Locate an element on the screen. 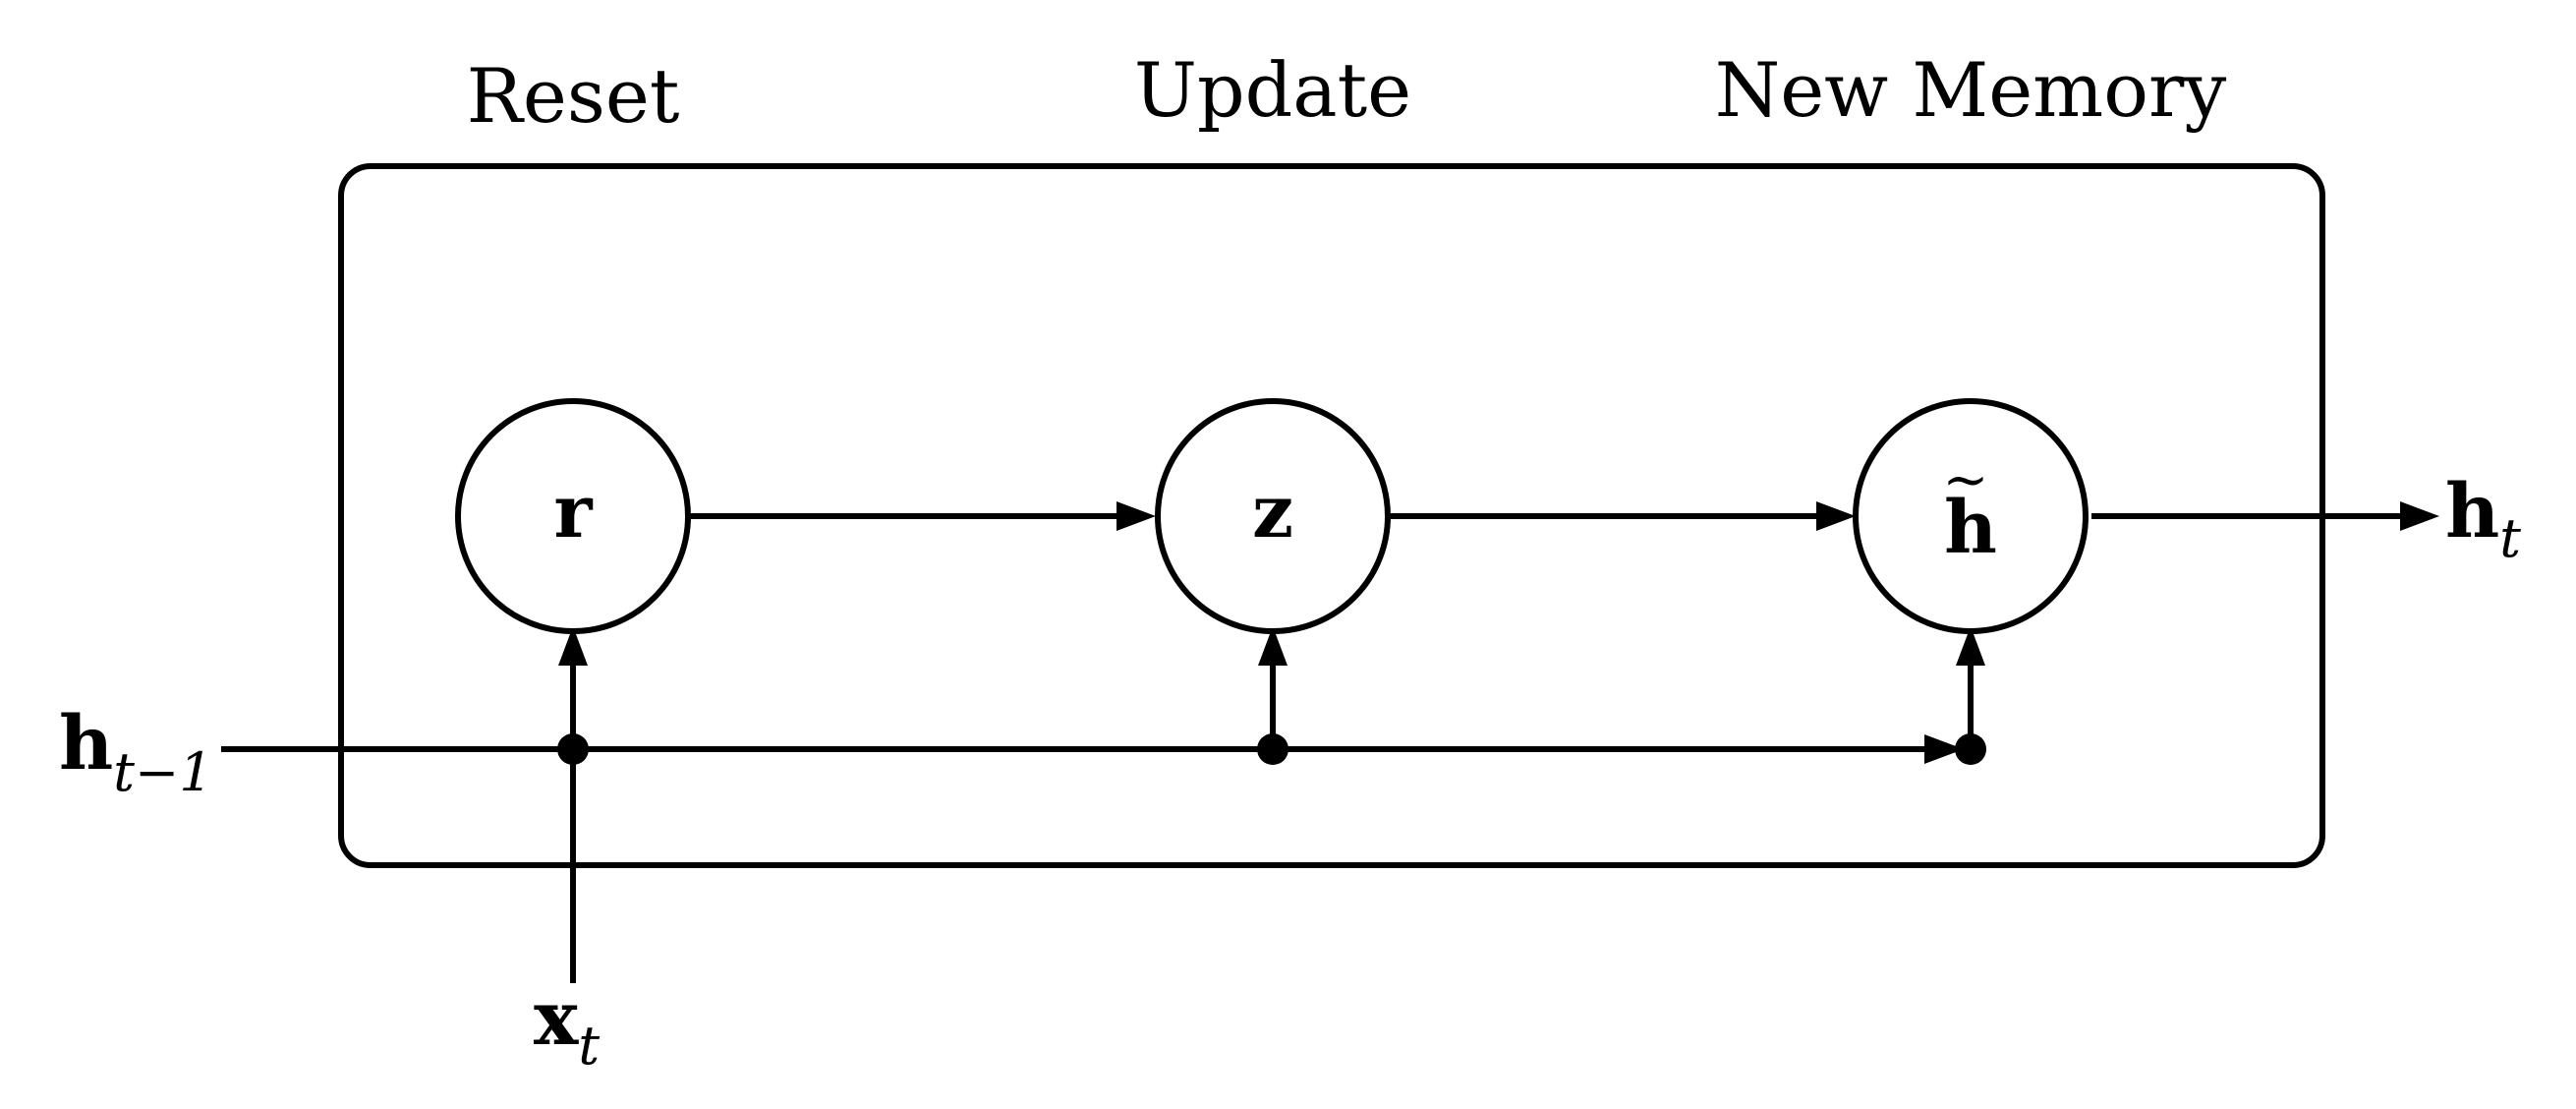 Image resolution: width=2576 pixels, height=1109 pixels. node-htilde is located at coordinates (1971, 516).